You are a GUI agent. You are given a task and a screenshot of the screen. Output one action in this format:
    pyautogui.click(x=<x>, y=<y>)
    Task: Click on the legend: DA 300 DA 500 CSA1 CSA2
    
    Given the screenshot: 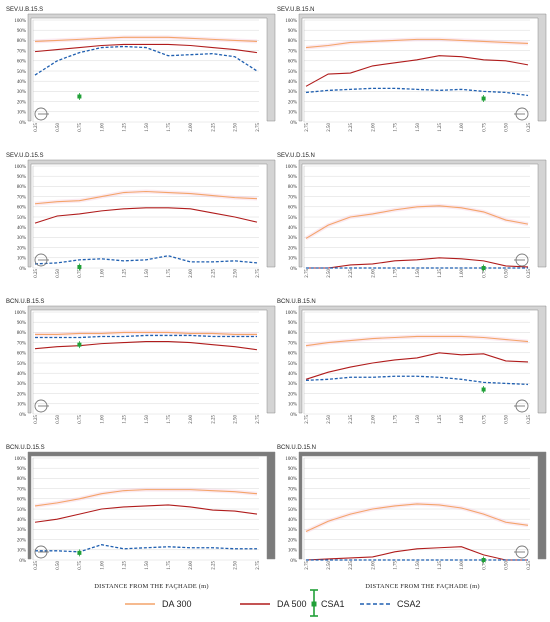 What is the action you would take?
    pyautogui.click(x=273, y=603)
    